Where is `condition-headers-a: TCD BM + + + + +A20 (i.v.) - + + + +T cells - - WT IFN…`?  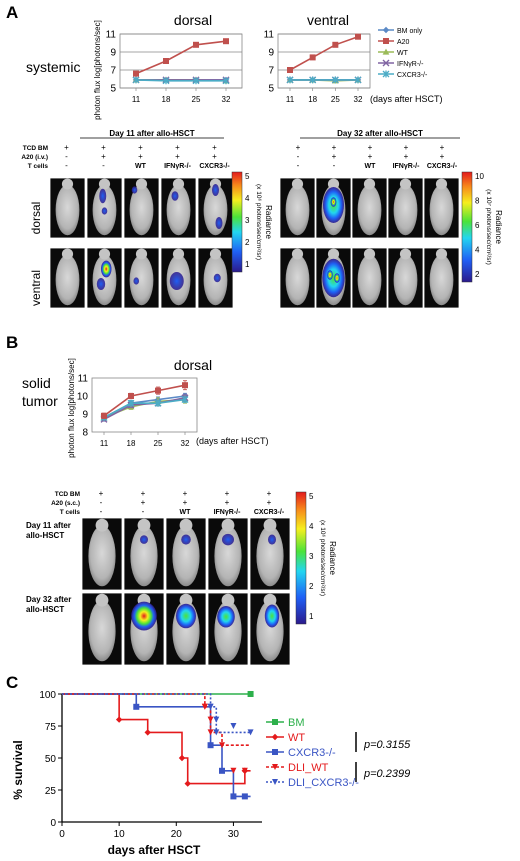 condition-headers-a: TCD BM + + + + +A20 (i.v.) - + + + +T cells - - WT IFN… is located at coordinates (239, 156).